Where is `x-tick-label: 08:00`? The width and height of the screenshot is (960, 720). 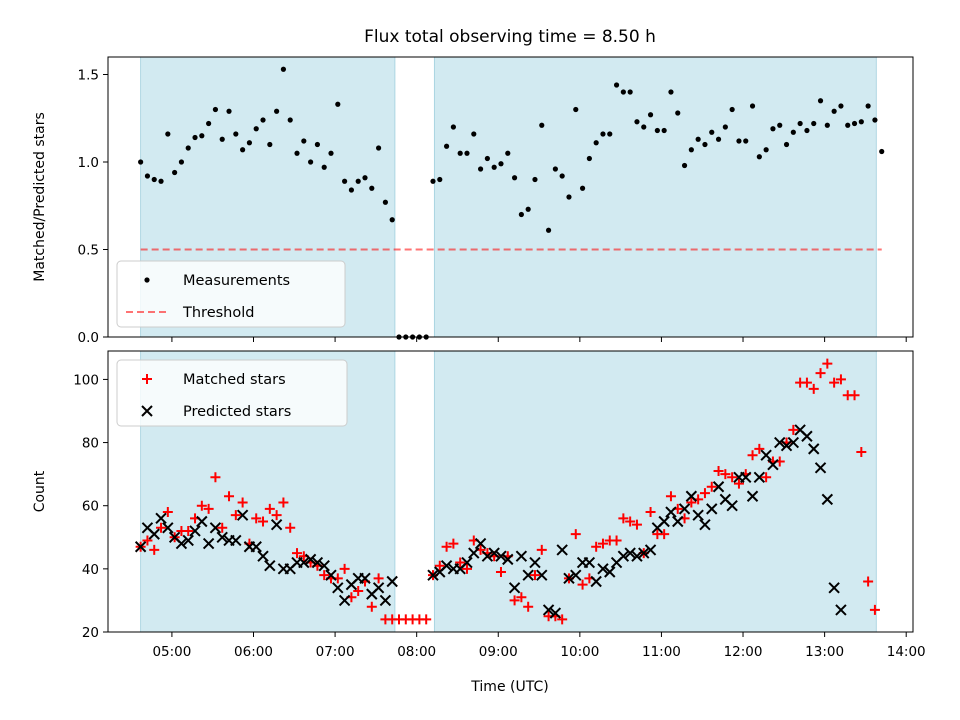 x-tick-label: 08:00 is located at coordinates (416, 652).